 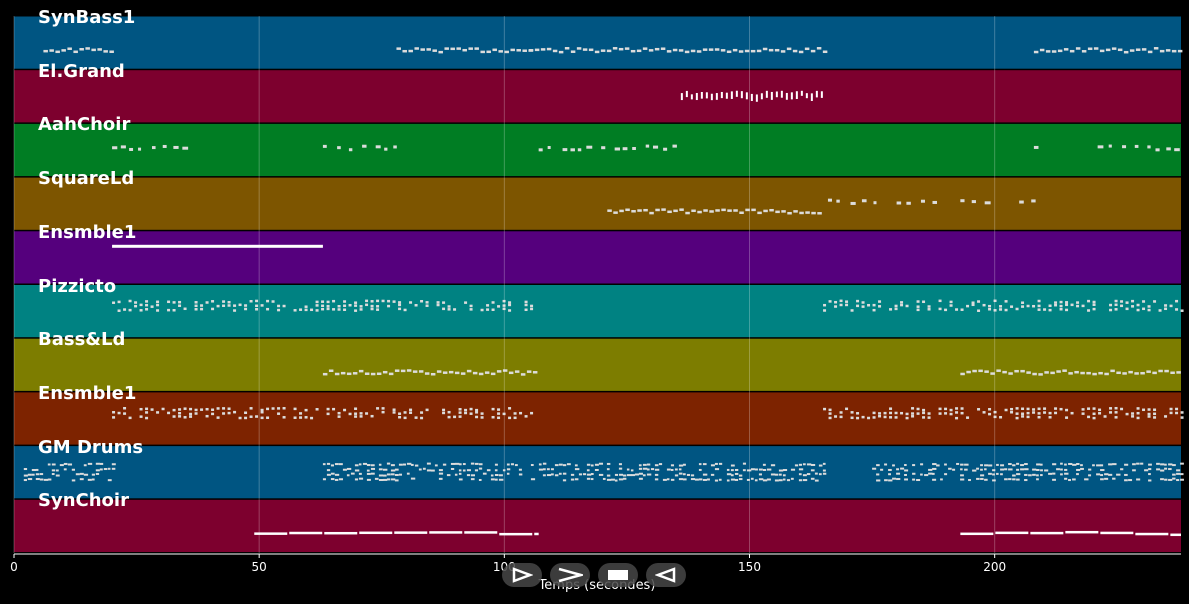 What do you see at coordinates (618, 575) in the screenshot?
I see `stop-button` at bounding box center [618, 575].